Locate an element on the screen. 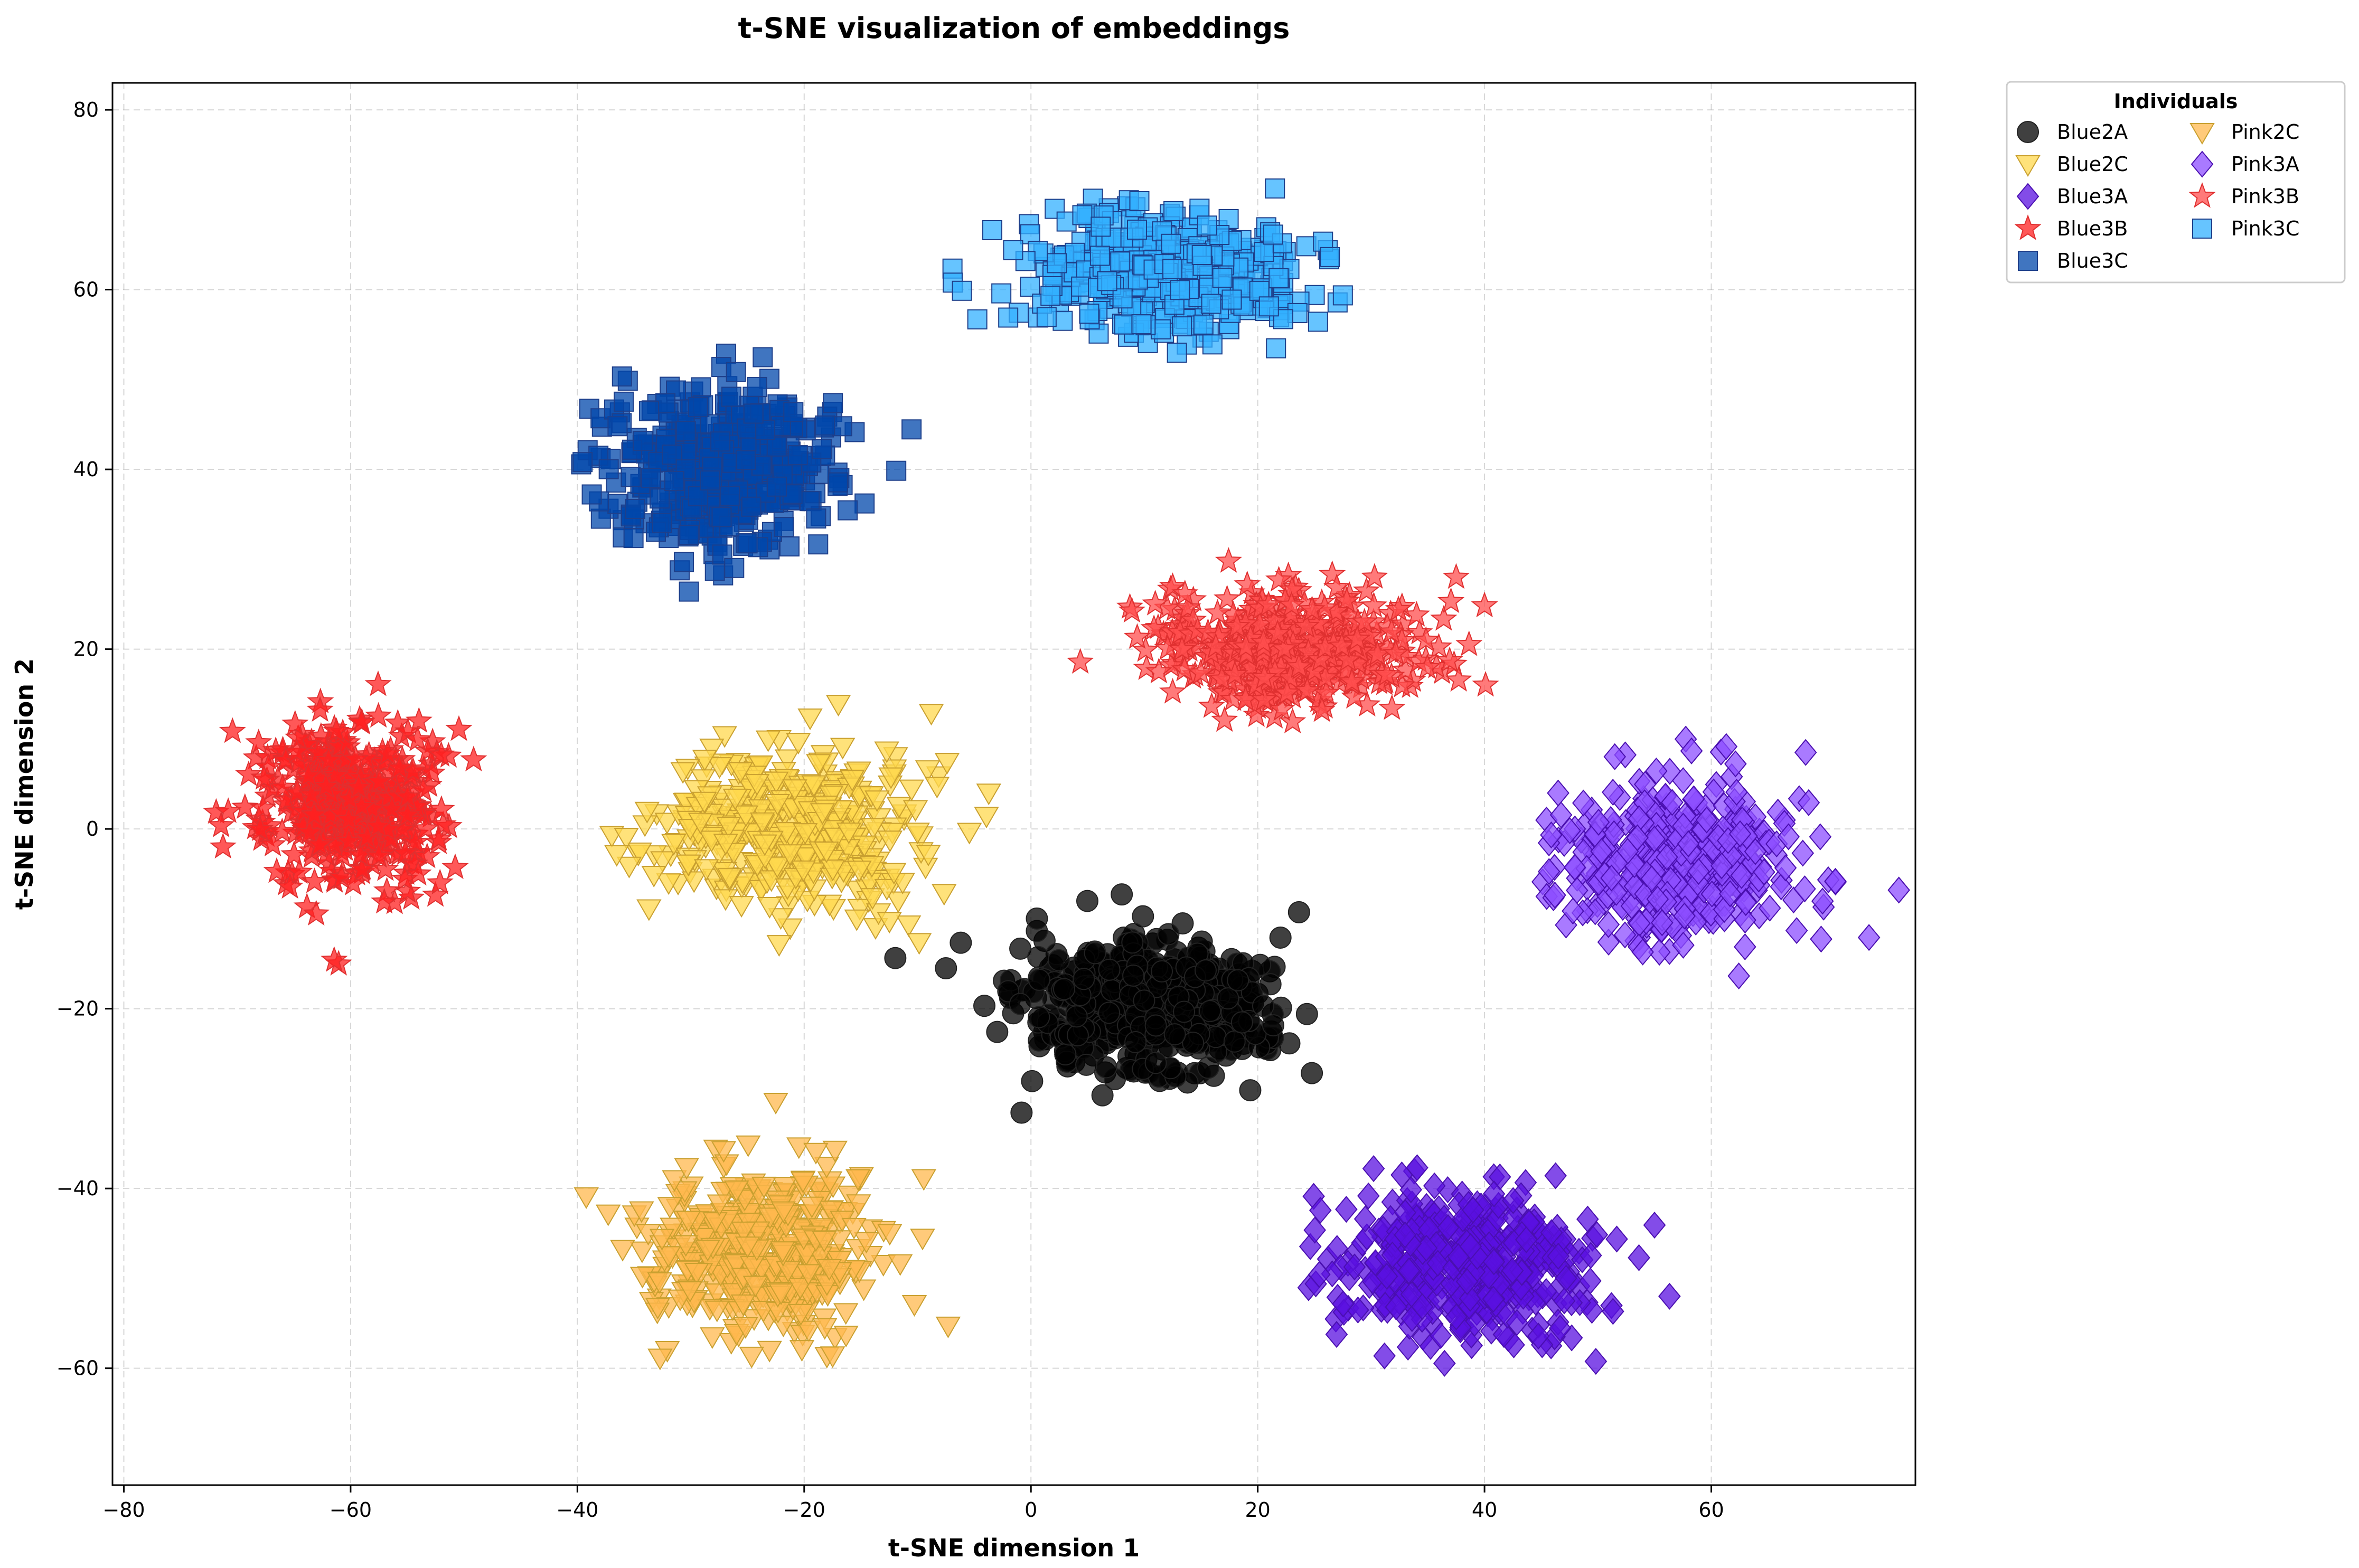 Image resolution: width=2359 pixels, height=1568 pixels. legend-label-pink3a: Pink3A is located at coordinates (2265, 164).